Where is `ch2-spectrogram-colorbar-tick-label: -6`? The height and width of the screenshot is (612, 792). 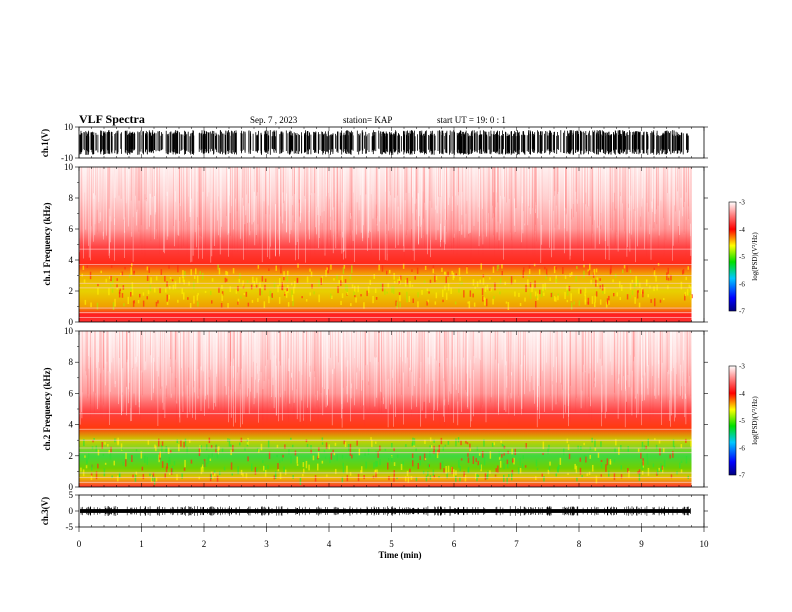 ch2-spectrogram-colorbar-tick-label: -6 is located at coordinates (742, 448).